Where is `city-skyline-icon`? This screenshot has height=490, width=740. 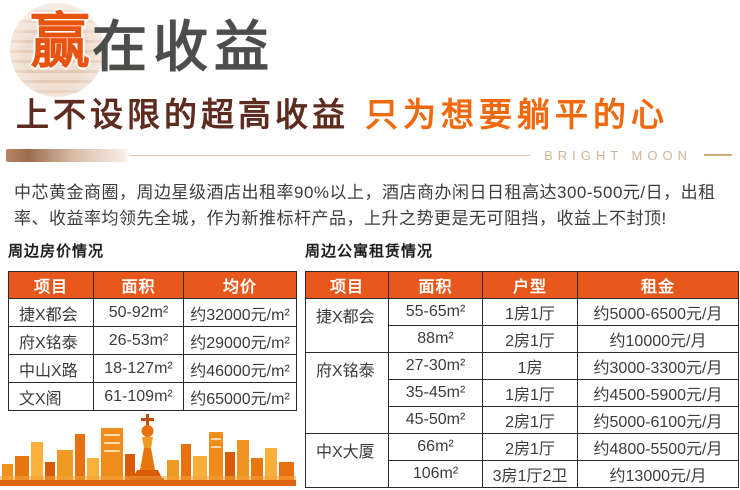
city-skyline-icon is located at coordinates (148, 450).